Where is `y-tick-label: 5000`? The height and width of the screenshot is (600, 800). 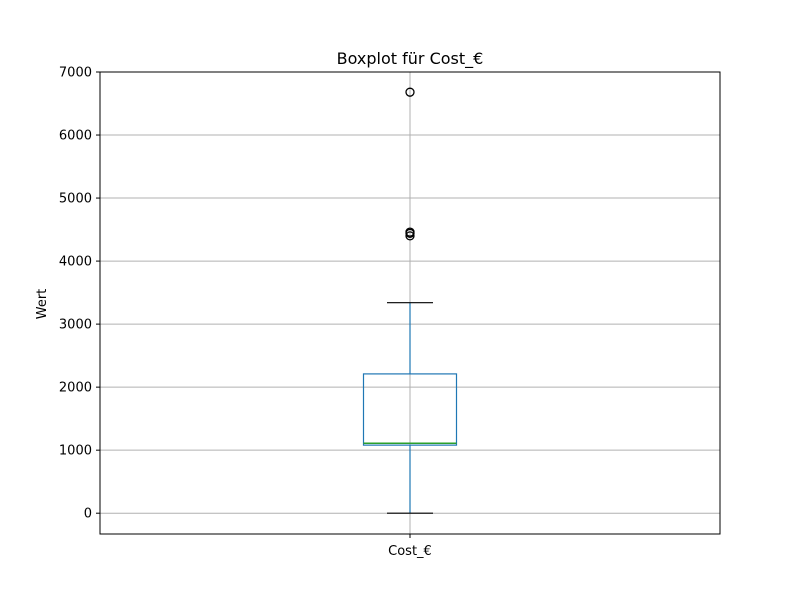
y-tick-label: 5000 is located at coordinates (75, 199).